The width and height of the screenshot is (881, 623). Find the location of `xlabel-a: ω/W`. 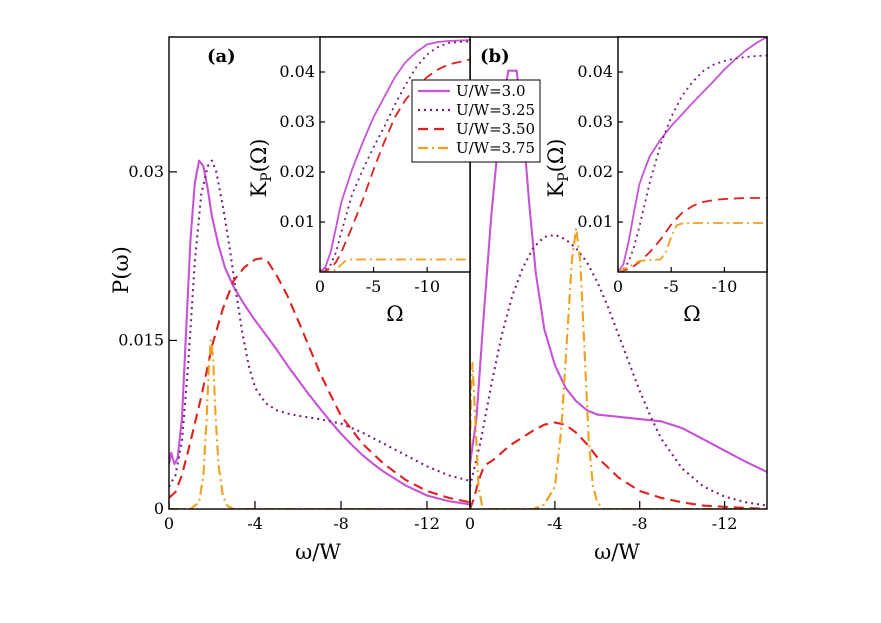

xlabel-a: ω/W is located at coordinates (318, 552).